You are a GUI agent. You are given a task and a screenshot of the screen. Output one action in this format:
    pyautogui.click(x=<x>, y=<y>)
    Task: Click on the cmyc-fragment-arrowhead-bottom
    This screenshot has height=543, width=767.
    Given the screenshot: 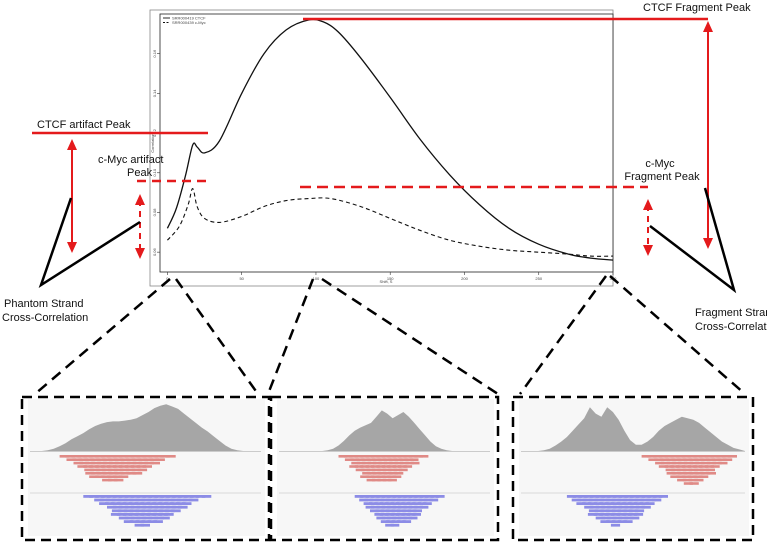 What is the action you would take?
    pyautogui.click(x=648, y=250)
    